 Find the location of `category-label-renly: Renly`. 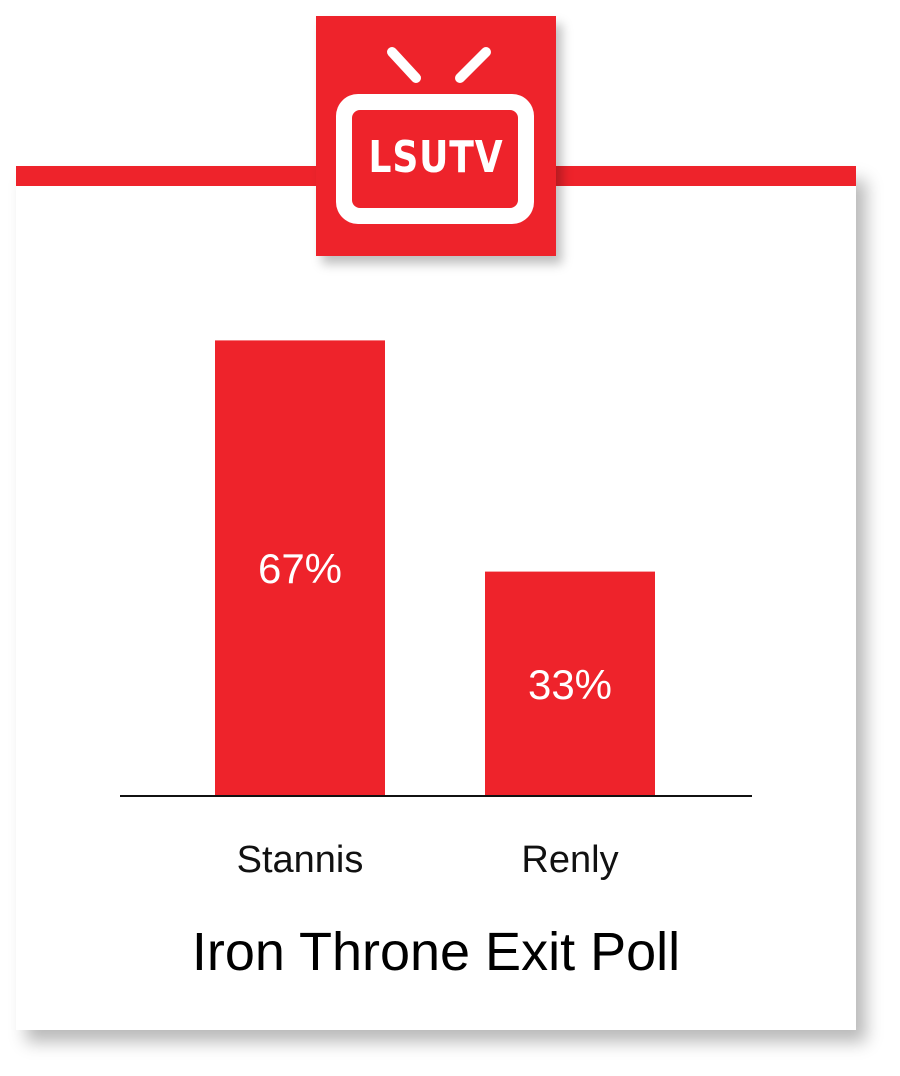

category-label-renly: Renly is located at coordinates (570, 860).